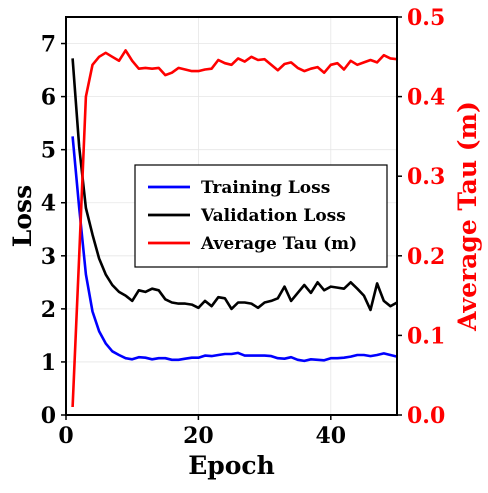 The height and width of the screenshot is (493, 488). What do you see at coordinates (231, 465) in the screenshot?
I see `x-axis-label: Epoch` at bounding box center [231, 465].